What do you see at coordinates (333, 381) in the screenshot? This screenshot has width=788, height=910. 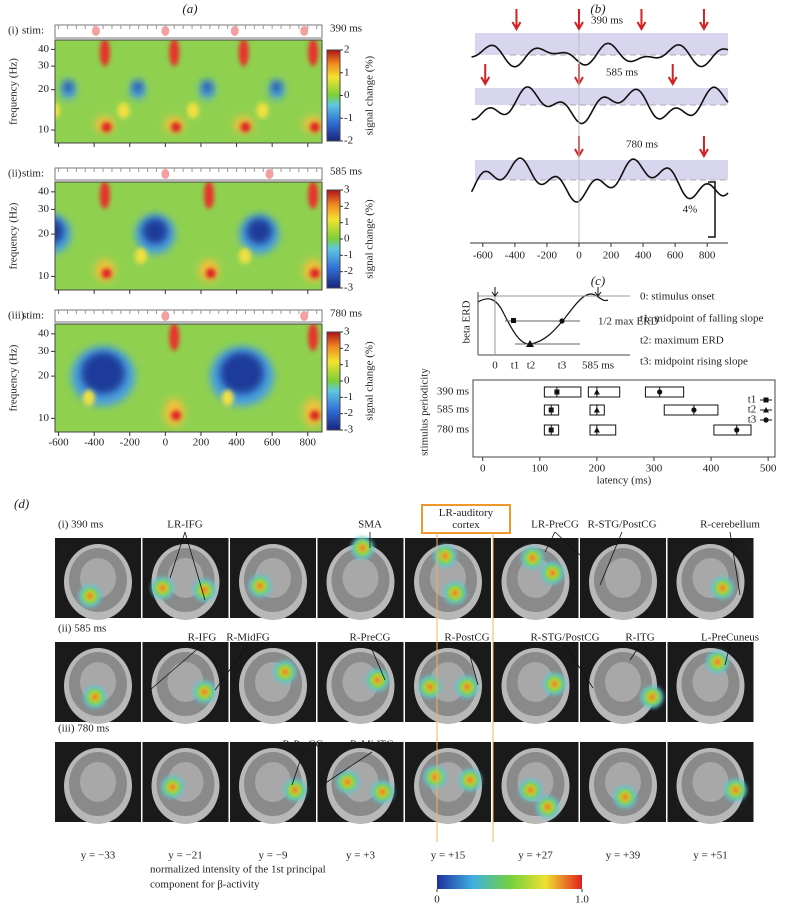 I see `colorbar` at bounding box center [333, 381].